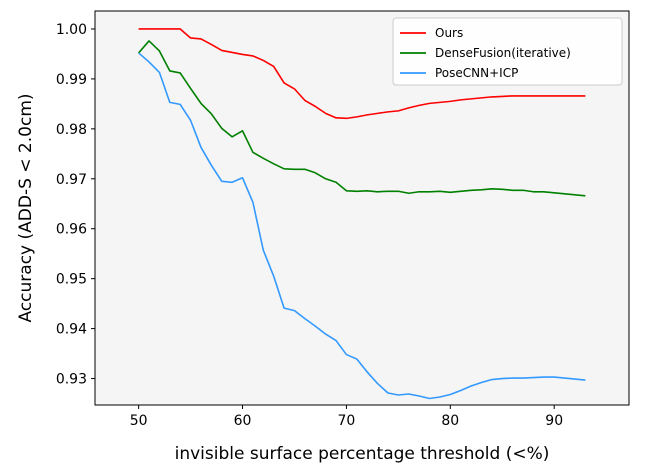 The width and height of the screenshot is (649, 474). I want to click on x-tick-label: 80, so click(450, 421).